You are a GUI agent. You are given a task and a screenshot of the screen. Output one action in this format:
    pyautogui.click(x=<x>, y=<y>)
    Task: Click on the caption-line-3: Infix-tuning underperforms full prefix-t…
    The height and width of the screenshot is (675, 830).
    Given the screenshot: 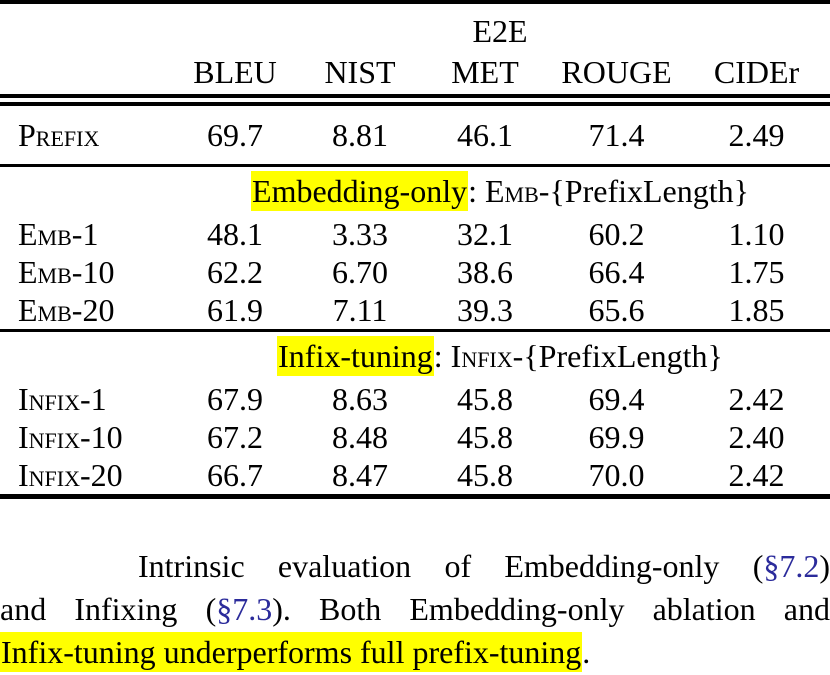 What is the action you would take?
    pyautogui.click(x=415, y=652)
    